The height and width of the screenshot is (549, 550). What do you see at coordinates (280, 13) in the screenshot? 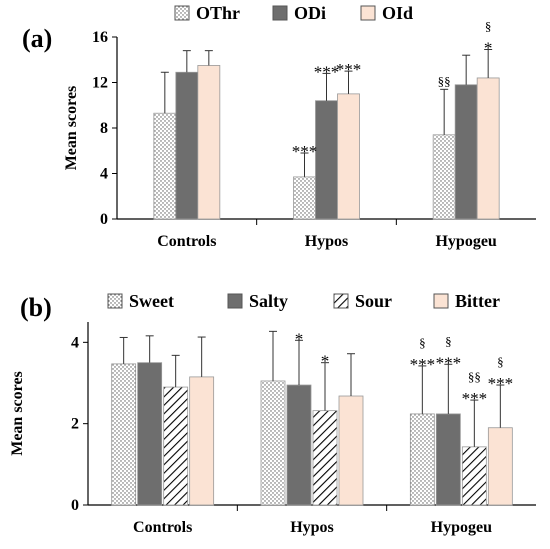
I see `legend-swatch-odi` at bounding box center [280, 13].